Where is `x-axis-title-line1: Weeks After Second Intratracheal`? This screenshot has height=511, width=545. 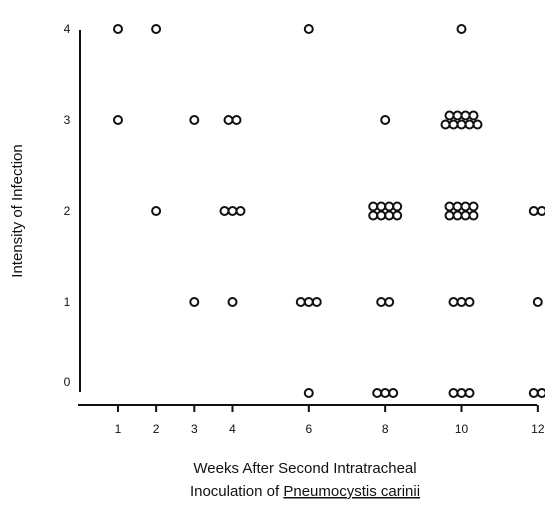
x-axis-title-line1: Weeks After Second Intratracheal is located at coordinates (304, 468).